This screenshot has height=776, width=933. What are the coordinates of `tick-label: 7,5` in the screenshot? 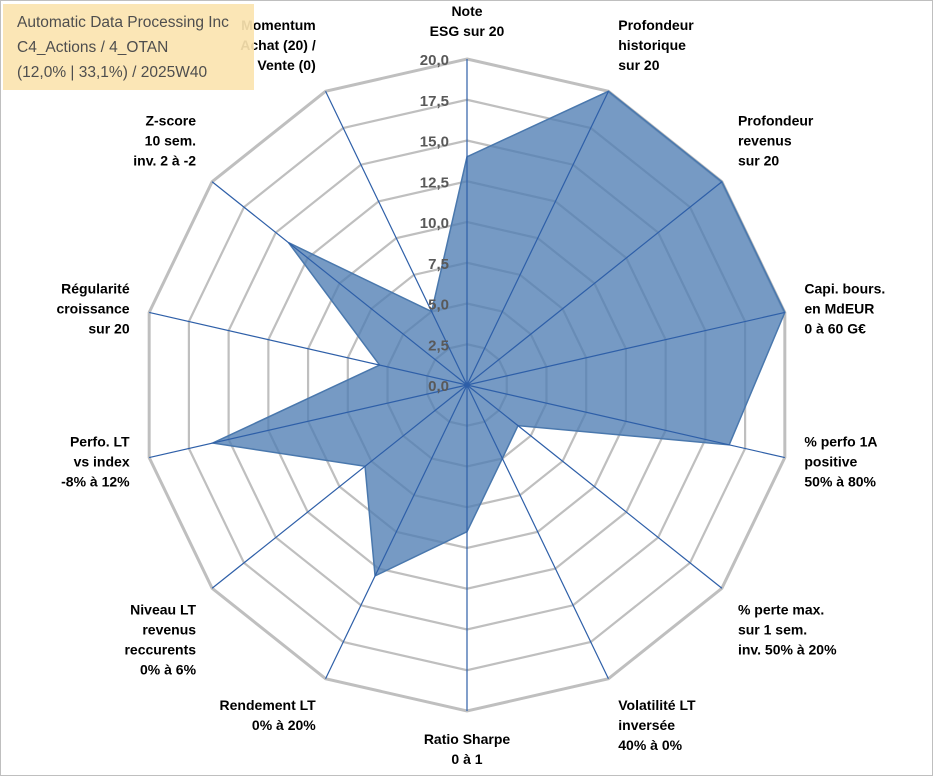 It's located at (438, 264).